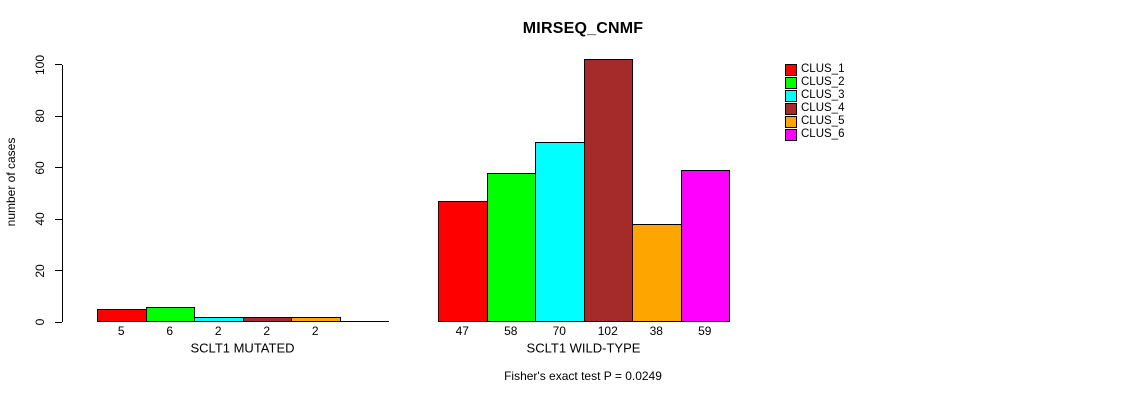 Image resolution: width=1140 pixels, height=400 pixels. I want to click on bar-value-label: 59, so click(705, 331).